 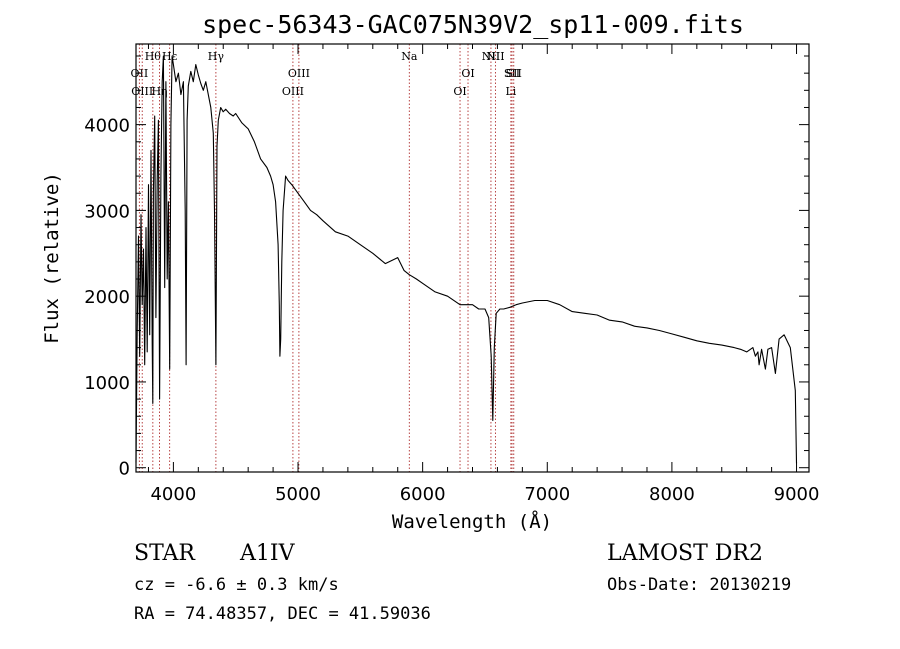 I want to click on x-tick-label-0: 4000, so click(x=173, y=494).